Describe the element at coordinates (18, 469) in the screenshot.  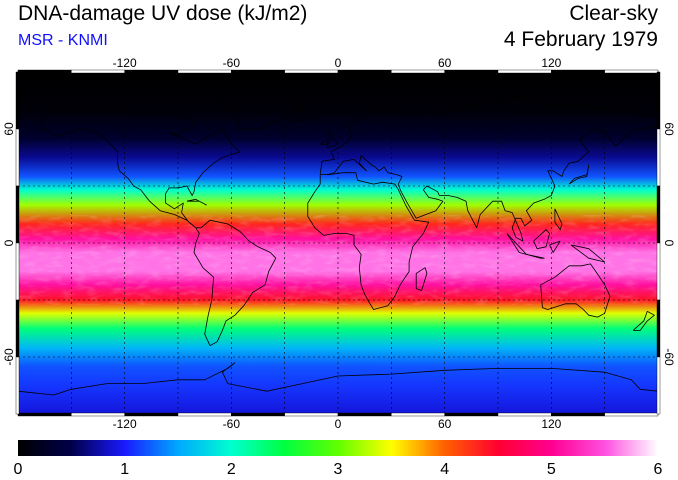
I see `colorbar-tick-label: 0` at that location.